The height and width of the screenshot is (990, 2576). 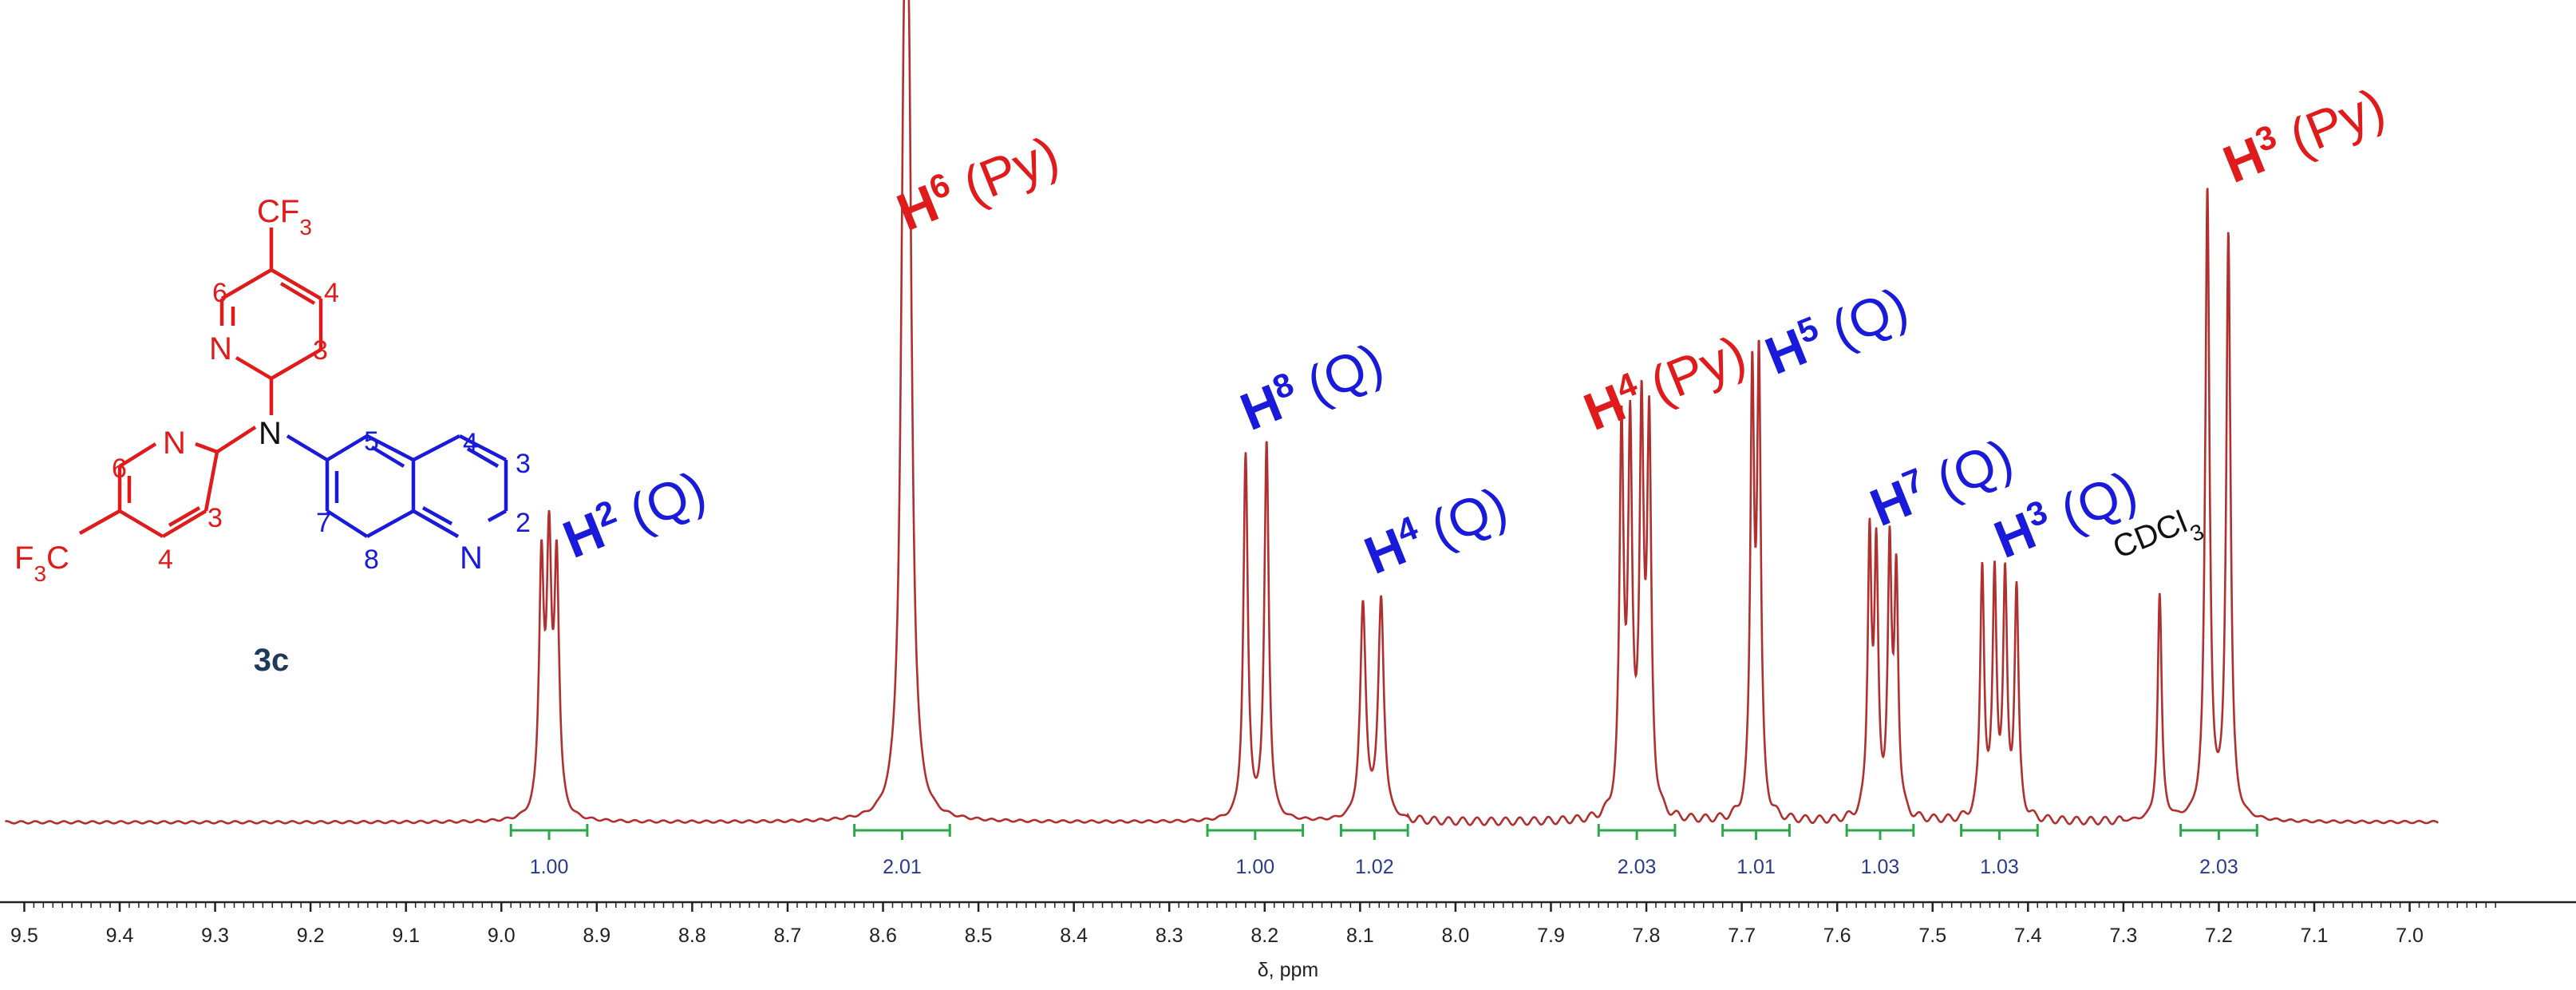 I want to click on x-tick-label: 7.2, so click(x=2219, y=936).